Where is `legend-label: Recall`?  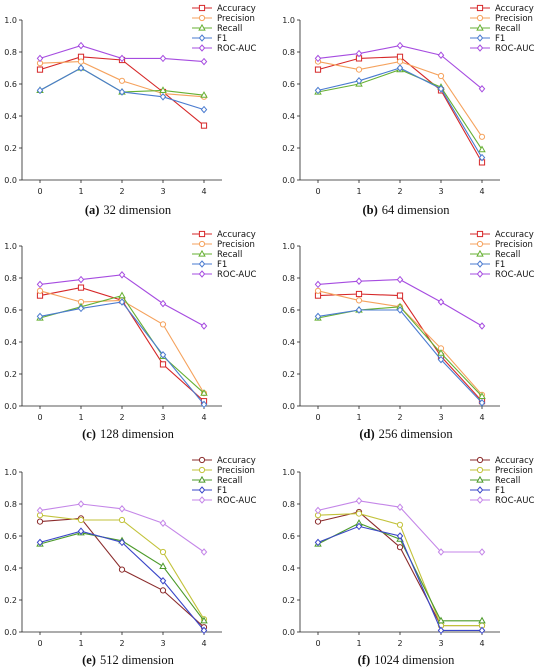 legend-label: Recall is located at coordinates (229, 29).